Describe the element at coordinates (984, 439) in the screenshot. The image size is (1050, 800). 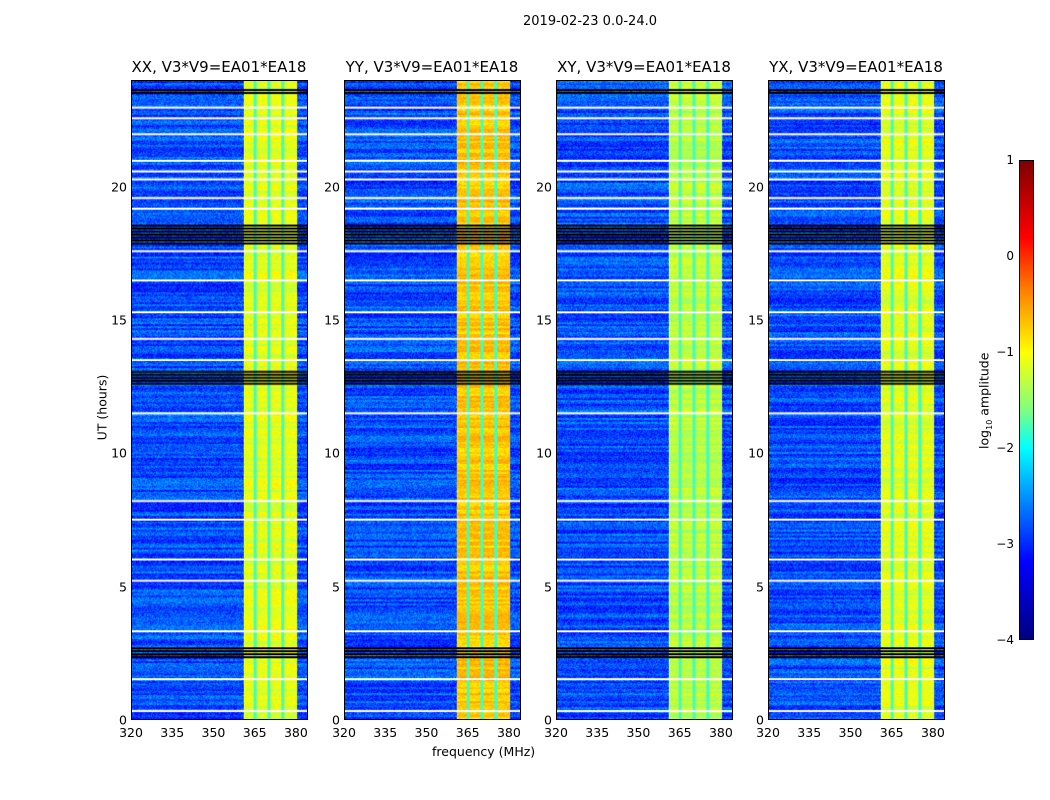
I see `colorbar-label-log: log` at that location.